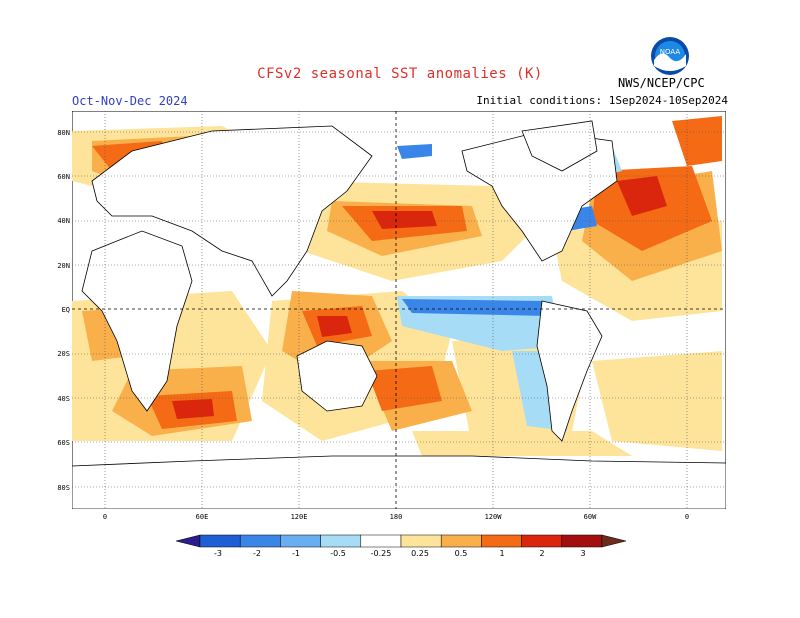  What do you see at coordinates (590, 517) in the screenshot?
I see `lon-label: 60W` at bounding box center [590, 517].